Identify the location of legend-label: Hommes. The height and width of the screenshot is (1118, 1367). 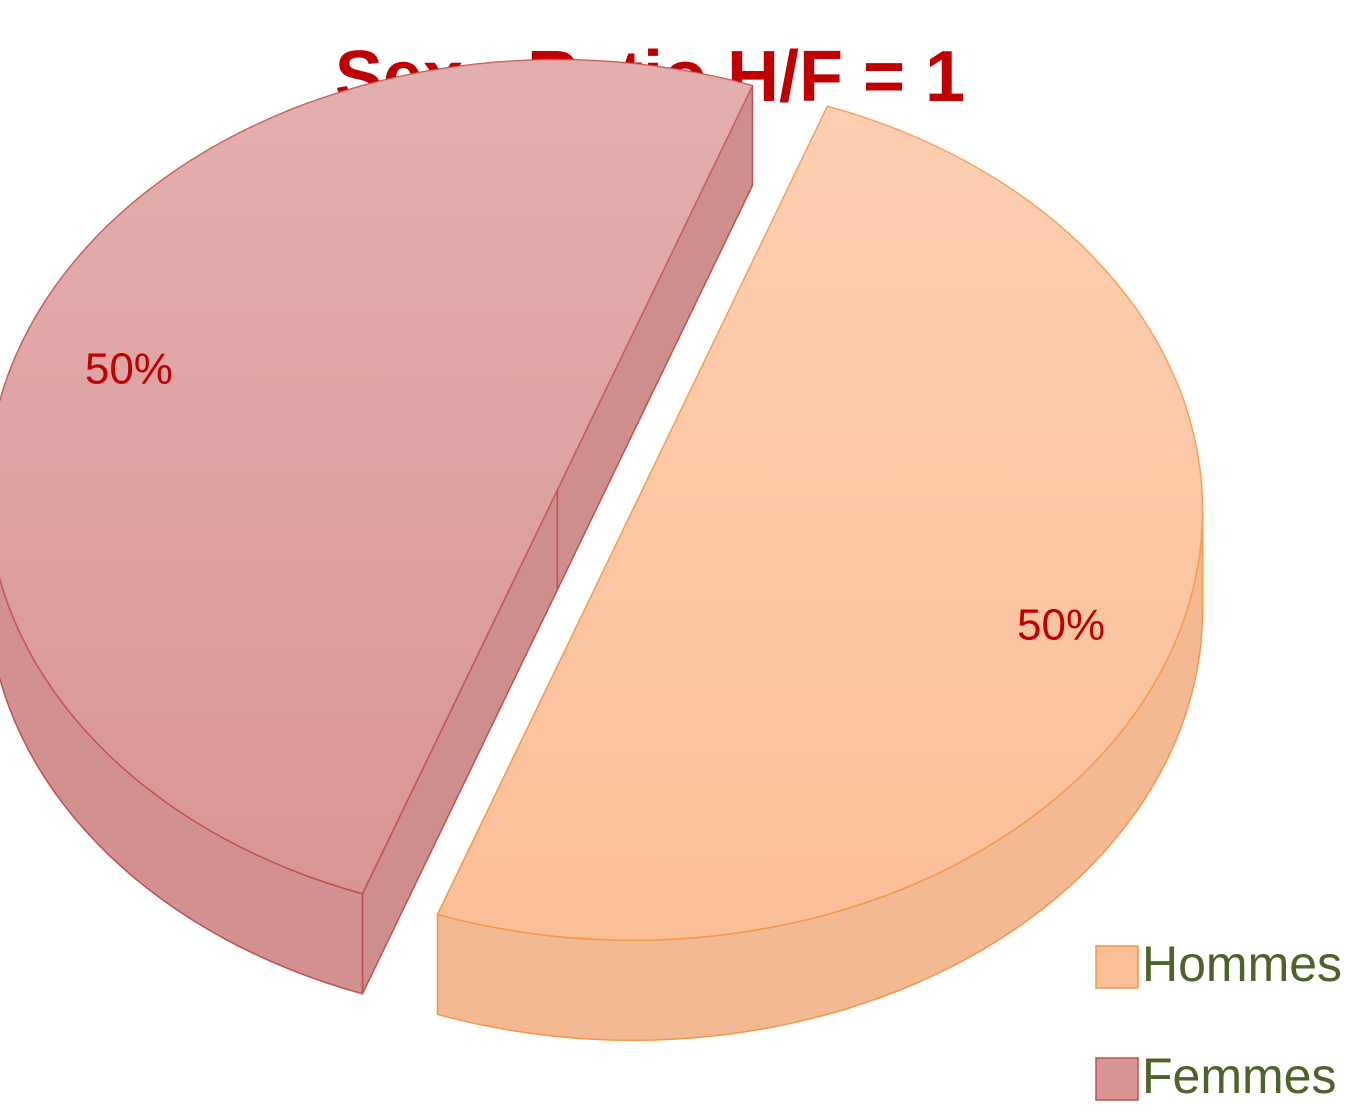
(1242, 964).